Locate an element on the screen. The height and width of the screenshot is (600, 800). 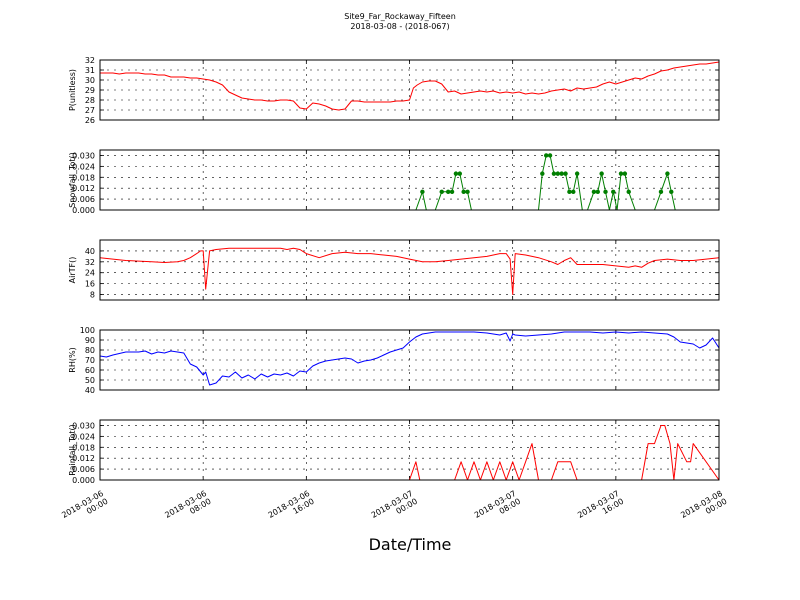
figure-title-line-2: 2018-03-08 - (2018-067) is located at coordinates (399, 26).